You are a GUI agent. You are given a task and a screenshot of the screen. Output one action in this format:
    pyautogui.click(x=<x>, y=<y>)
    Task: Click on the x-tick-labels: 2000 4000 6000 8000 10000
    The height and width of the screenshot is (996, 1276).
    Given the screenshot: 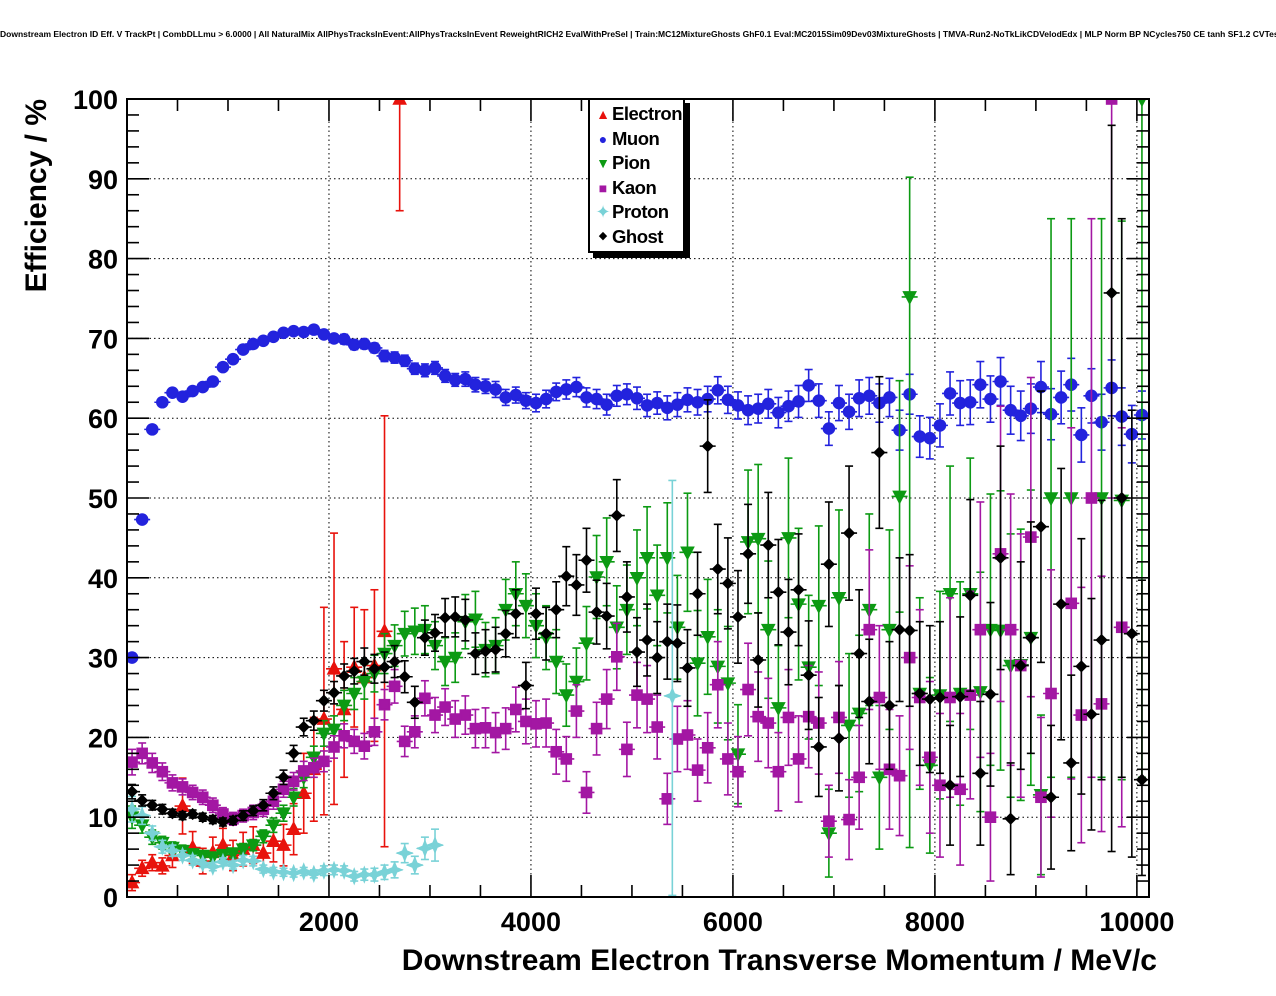 What is the action you would take?
    pyautogui.click(x=736, y=922)
    